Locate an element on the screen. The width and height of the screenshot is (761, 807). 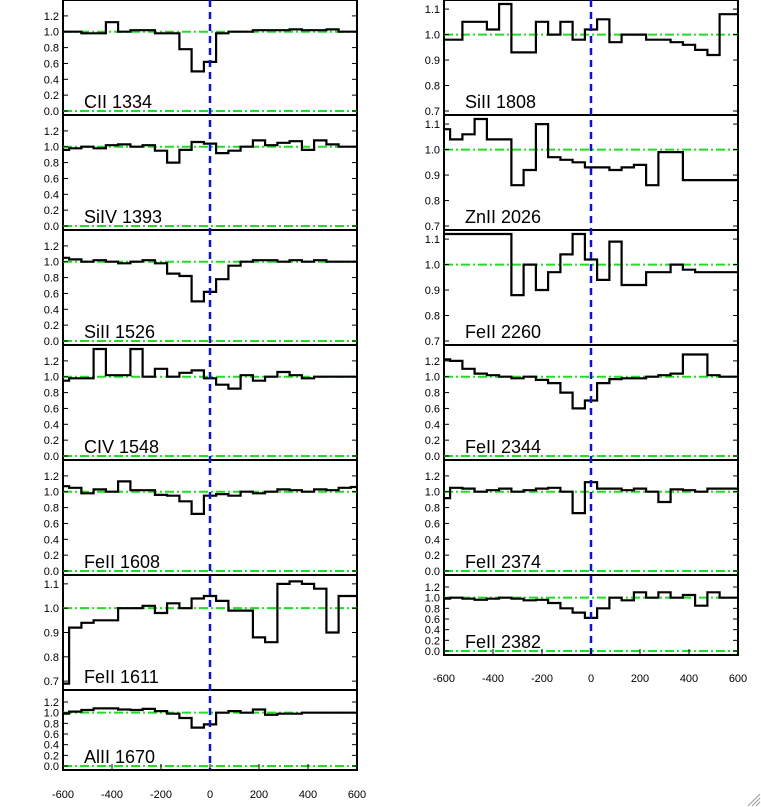
resize-grip-line is located at coordinates (756, 802).